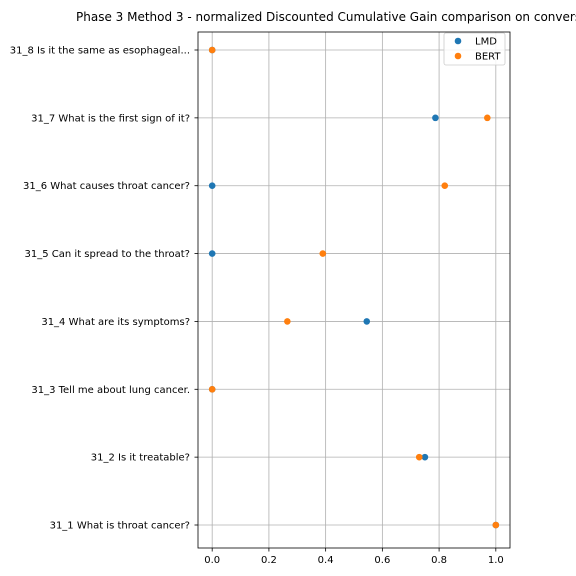 This screenshot has width=576, height=576. What do you see at coordinates (488, 57) in the screenshot?
I see `legend-label-bert: BERT` at bounding box center [488, 57].